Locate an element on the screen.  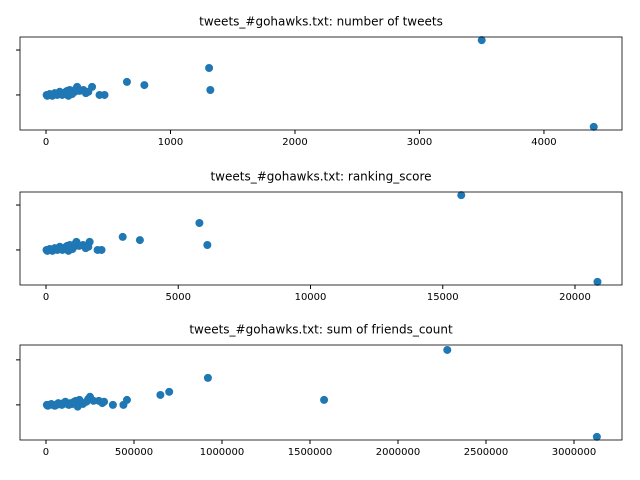
x-tick-label: 2000 is located at coordinates (294, 142).